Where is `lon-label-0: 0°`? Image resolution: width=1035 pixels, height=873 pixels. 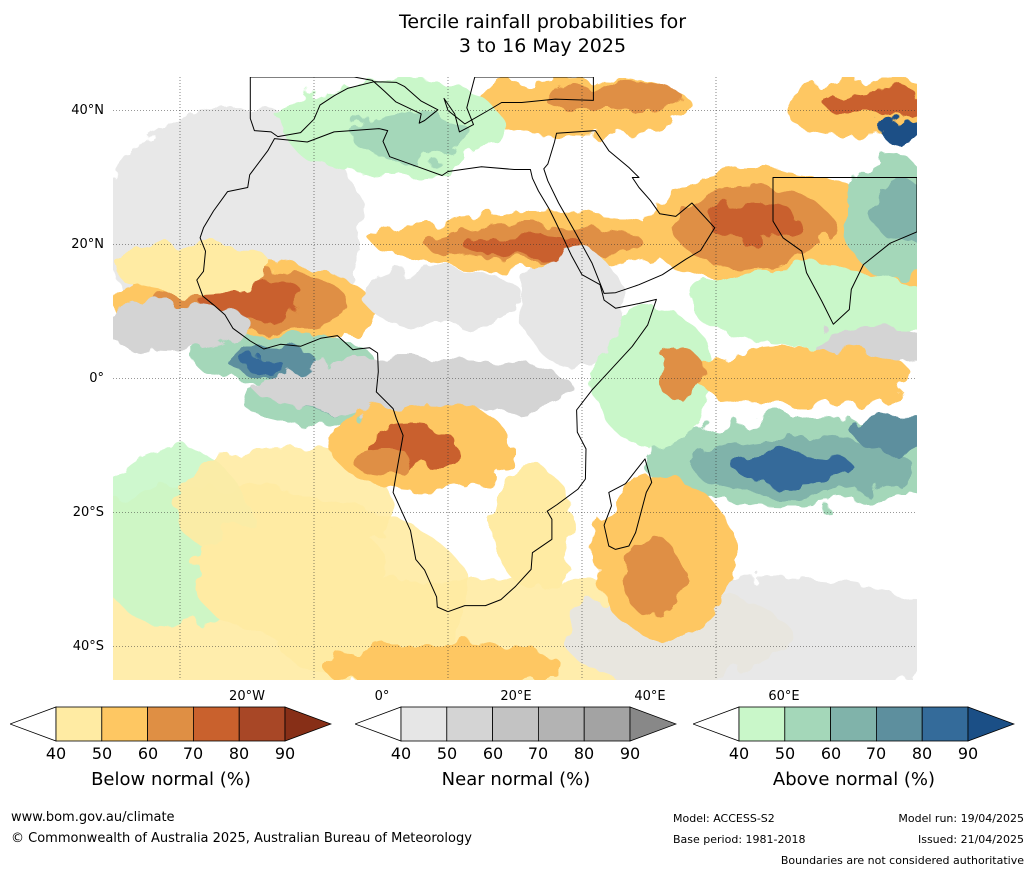
lon-label-0: 0° is located at coordinates (382, 696).